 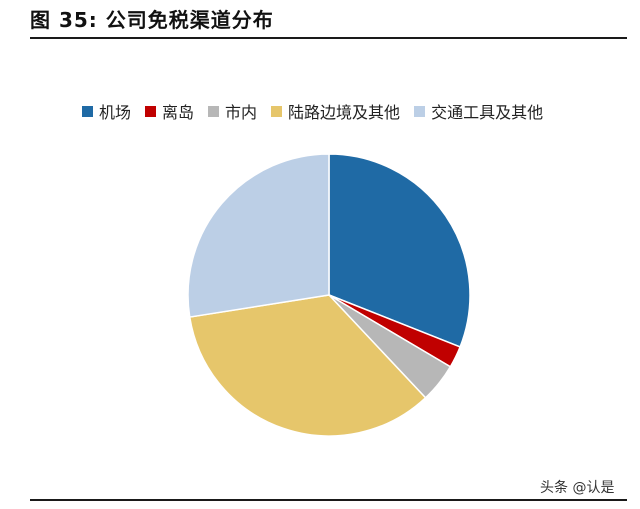 I want to click on chart-legend: 机场 离岛 市内 陆路边境及其他 交通工具及其他, so click(x=337, y=111).